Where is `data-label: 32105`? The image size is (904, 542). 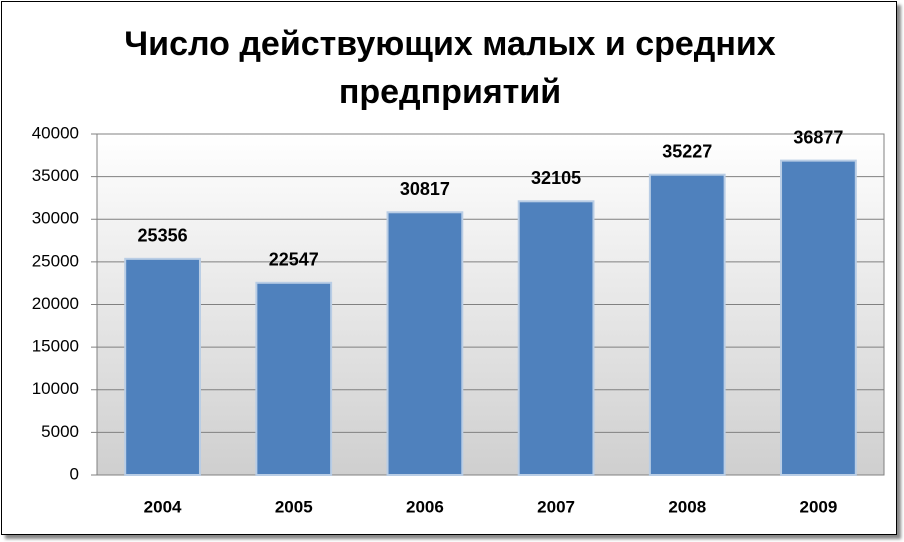
data-label: 32105 is located at coordinates (556, 178).